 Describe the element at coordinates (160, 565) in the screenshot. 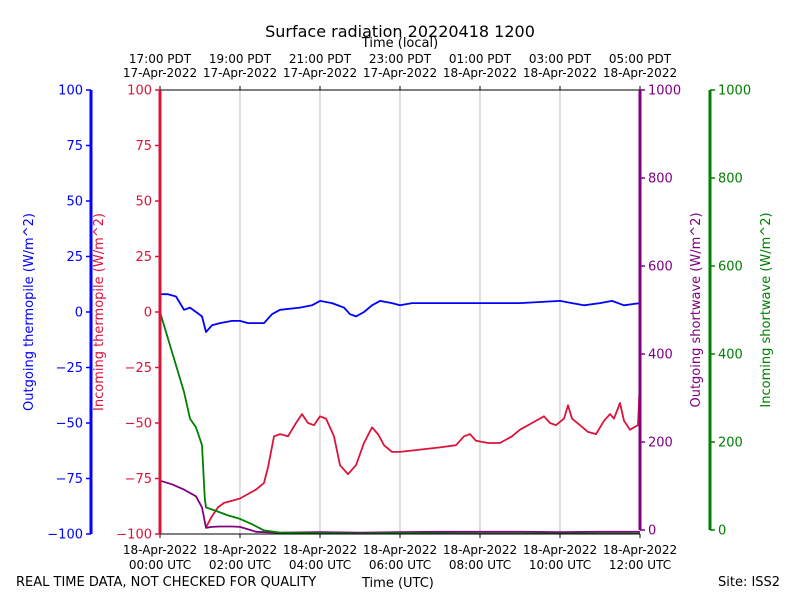

I see `x-bottom-time-0: 00:00 UTC` at that location.